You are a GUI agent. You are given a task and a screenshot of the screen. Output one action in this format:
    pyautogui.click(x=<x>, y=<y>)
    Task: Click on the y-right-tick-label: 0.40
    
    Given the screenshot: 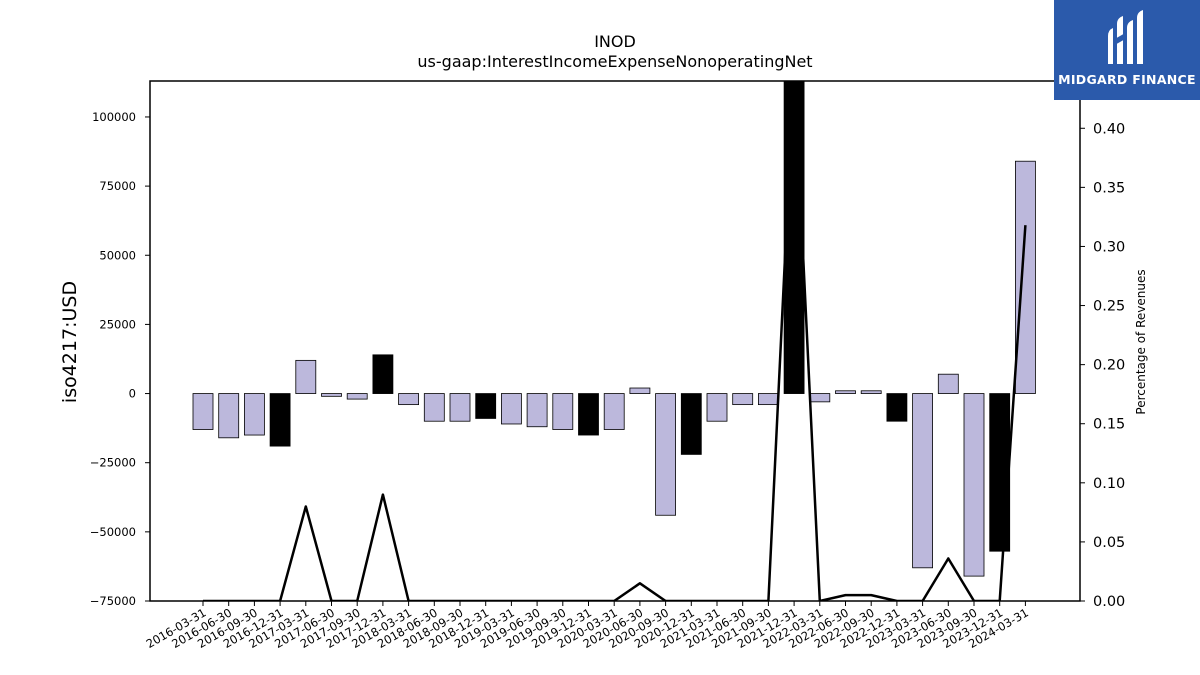 What is the action you would take?
    pyautogui.click(x=1109, y=129)
    